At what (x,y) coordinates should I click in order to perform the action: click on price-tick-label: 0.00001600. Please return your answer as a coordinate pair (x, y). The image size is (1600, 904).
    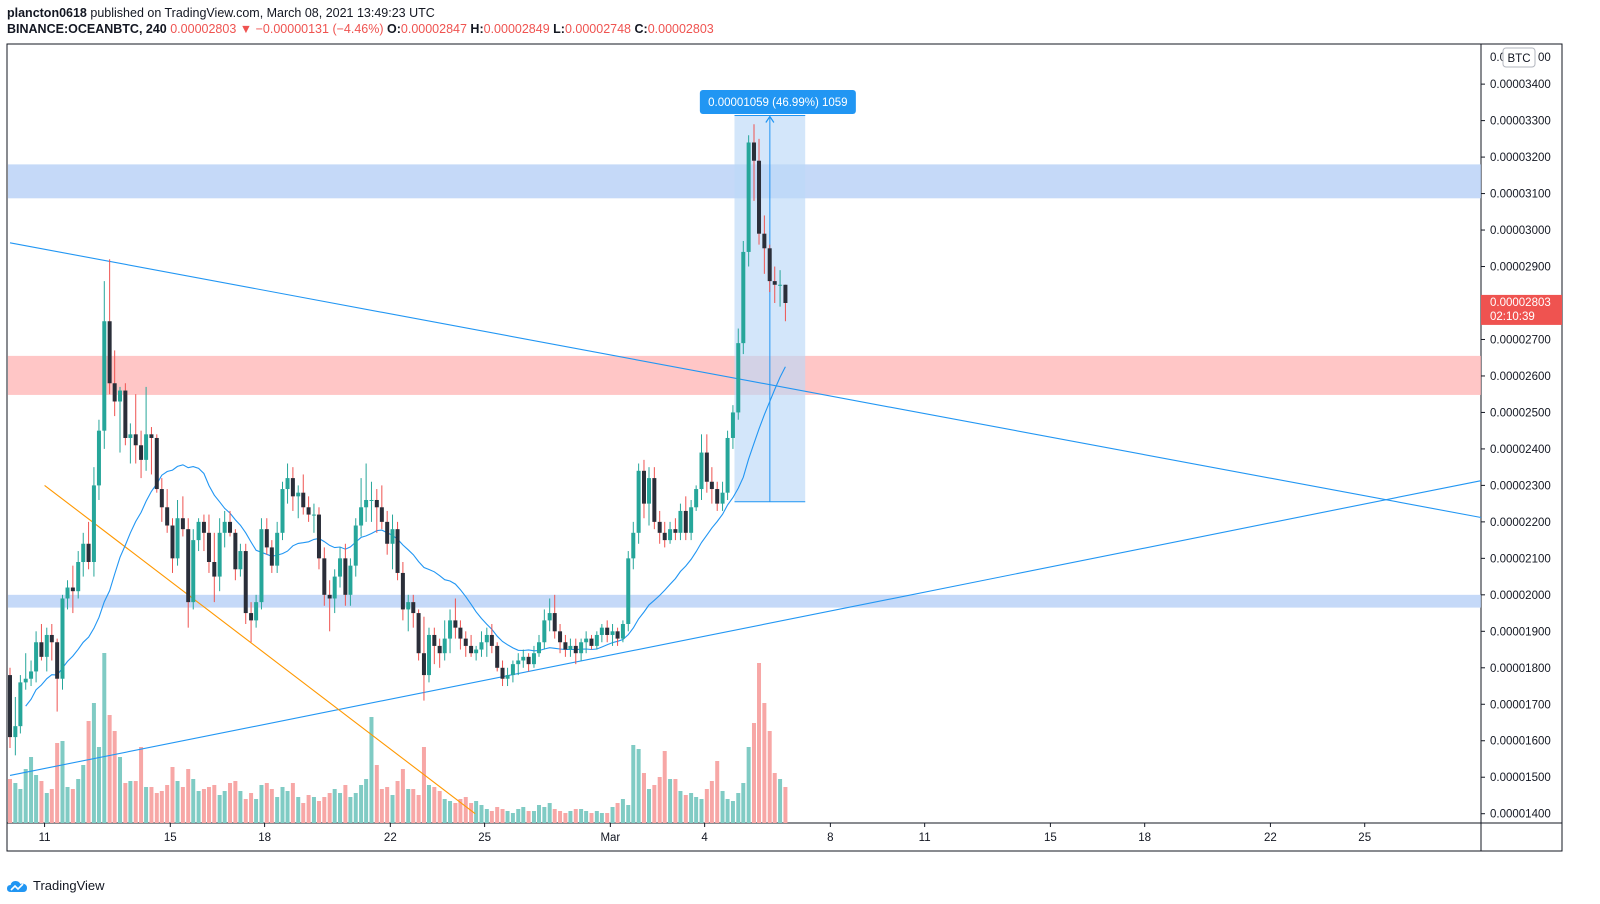
    Looking at the image, I should click on (1520, 742).